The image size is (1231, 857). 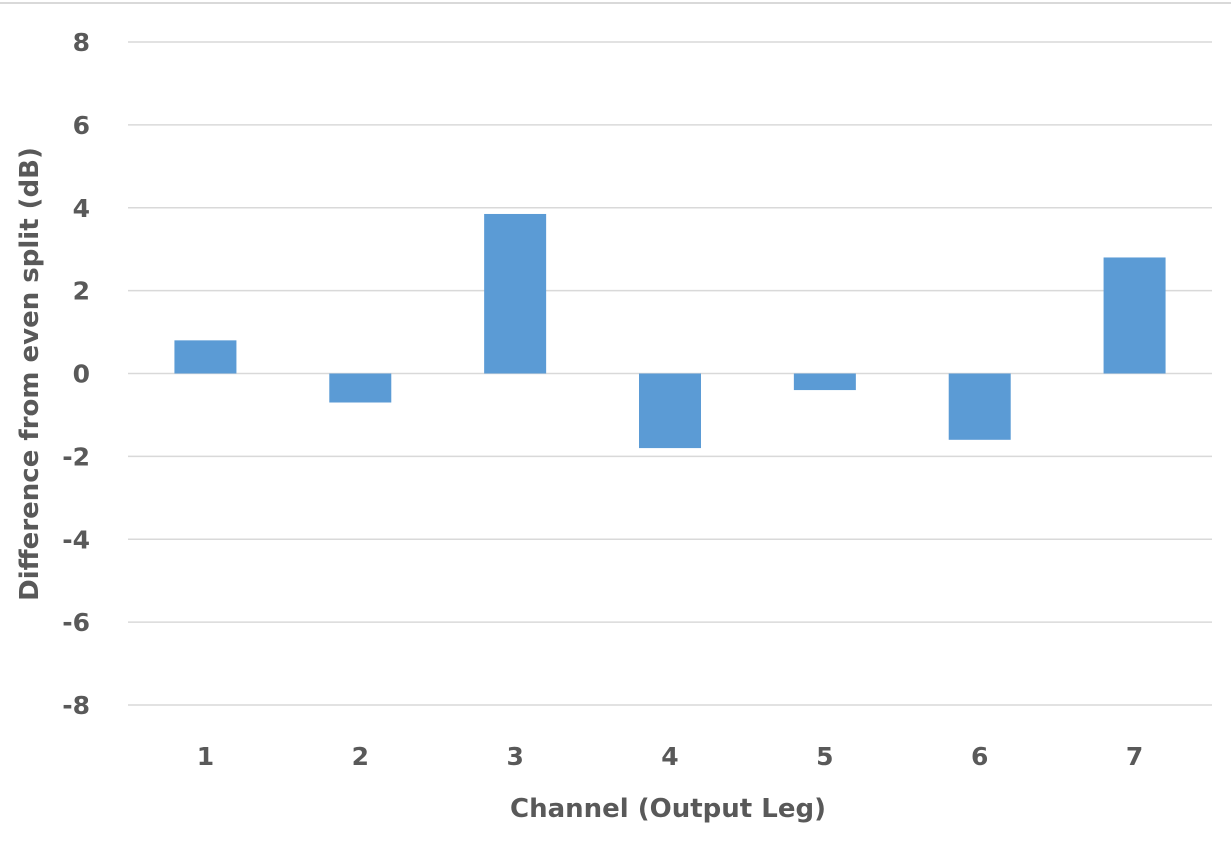 What do you see at coordinates (76, 705) in the screenshot?
I see `y-tick-label: -8` at bounding box center [76, 705].